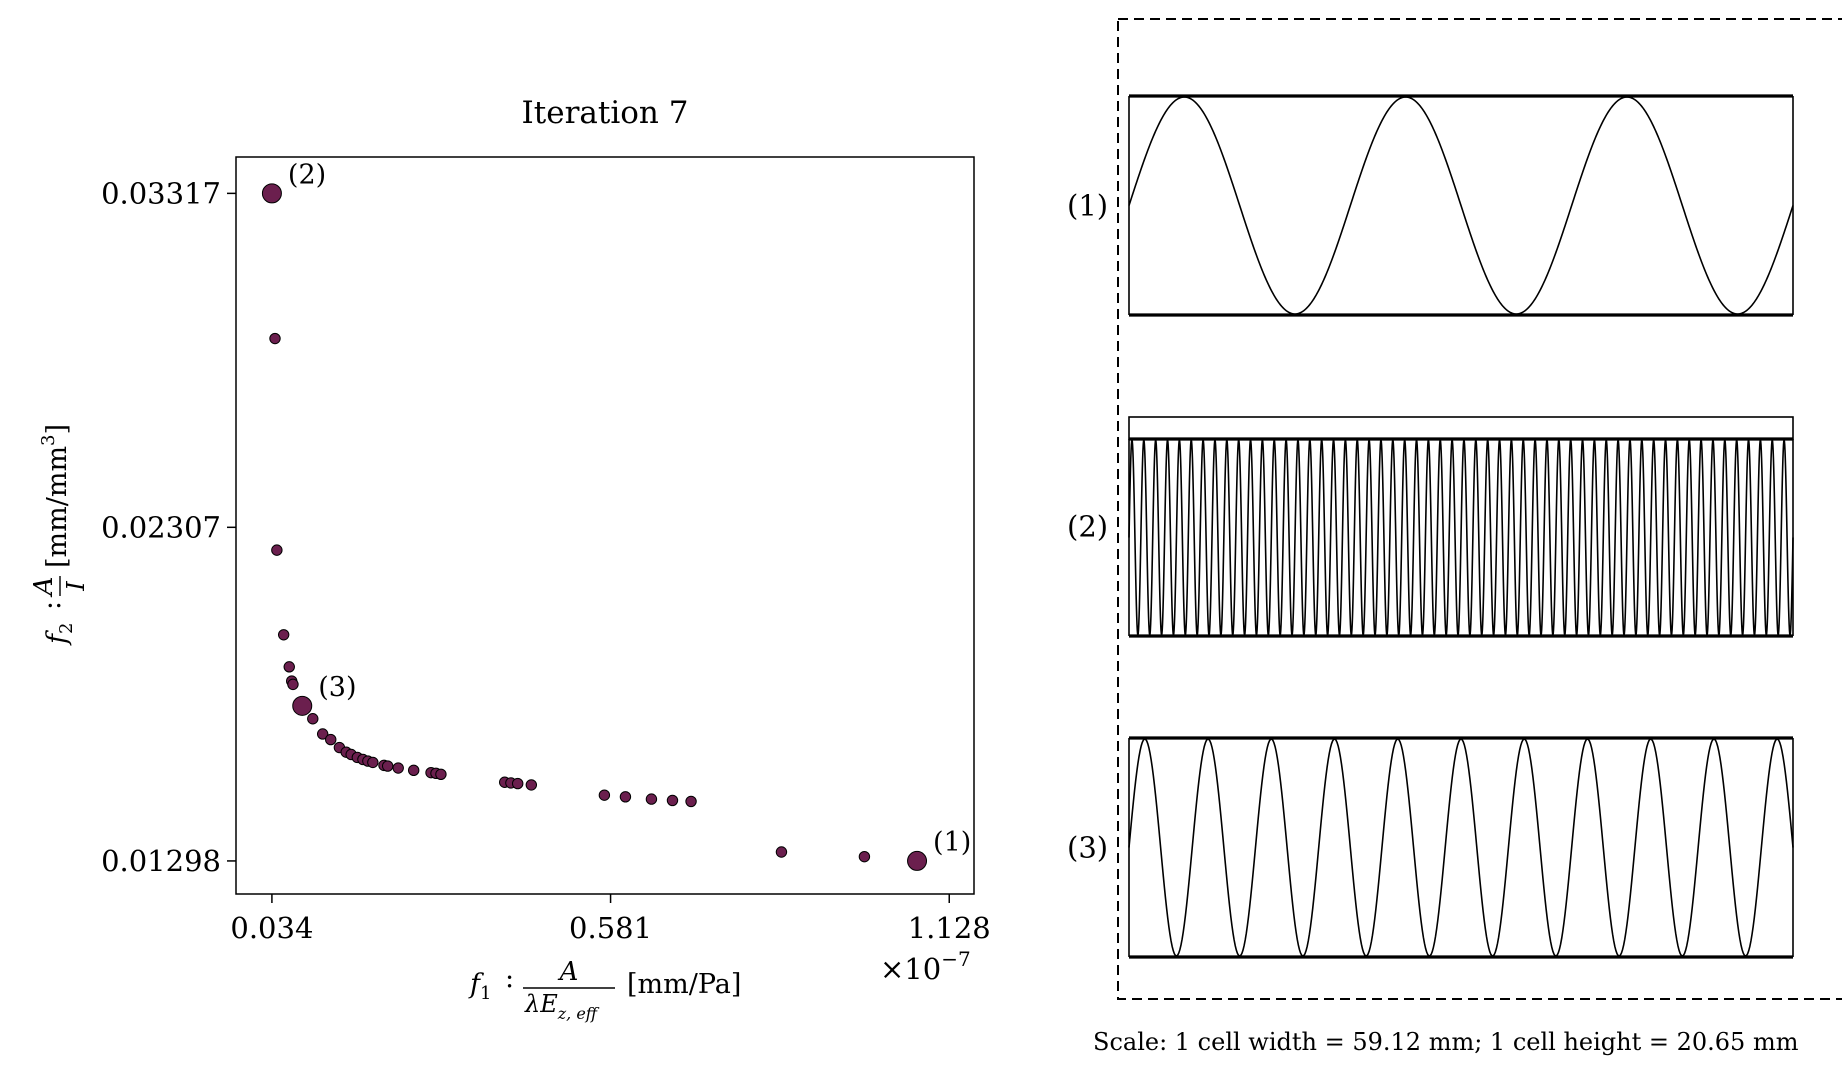 This screenshot has width=1842, height=1069. Describe the element at coordinates (1087, 527) in the screenshot. I see `cell-label: (2)` at that location.